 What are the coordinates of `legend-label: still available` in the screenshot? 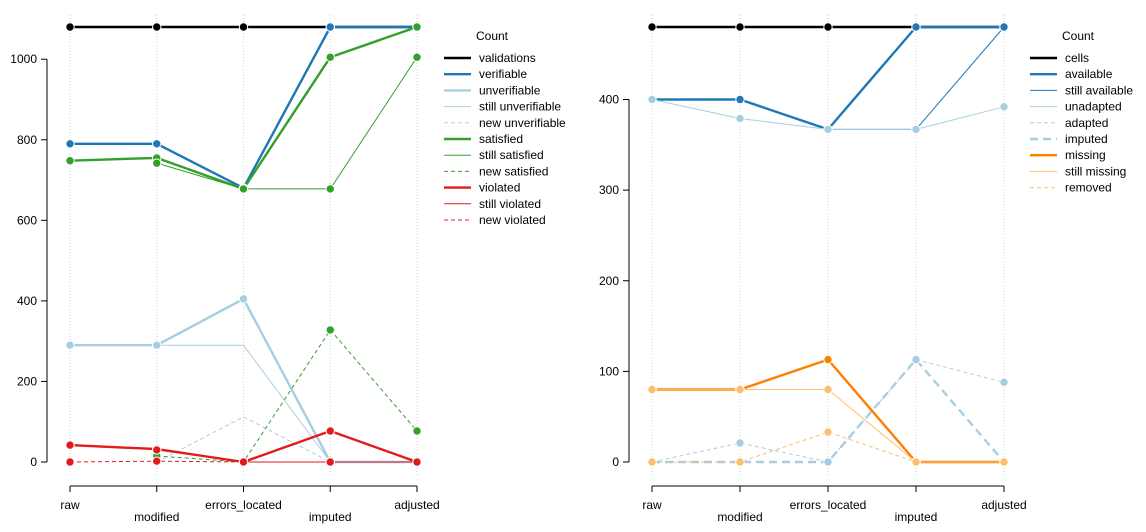 It's located at (1099, 90).